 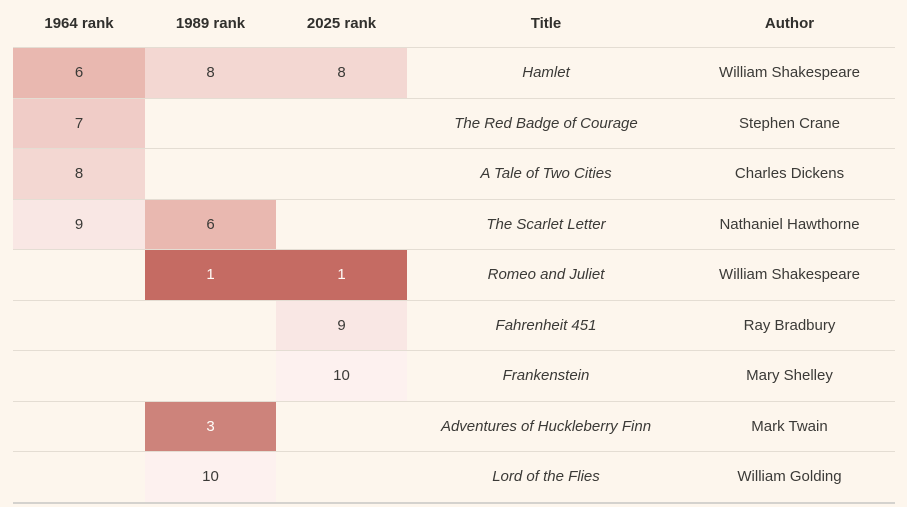 I want to click on rank-cell-1989: 1, so click(x=210, y=275).